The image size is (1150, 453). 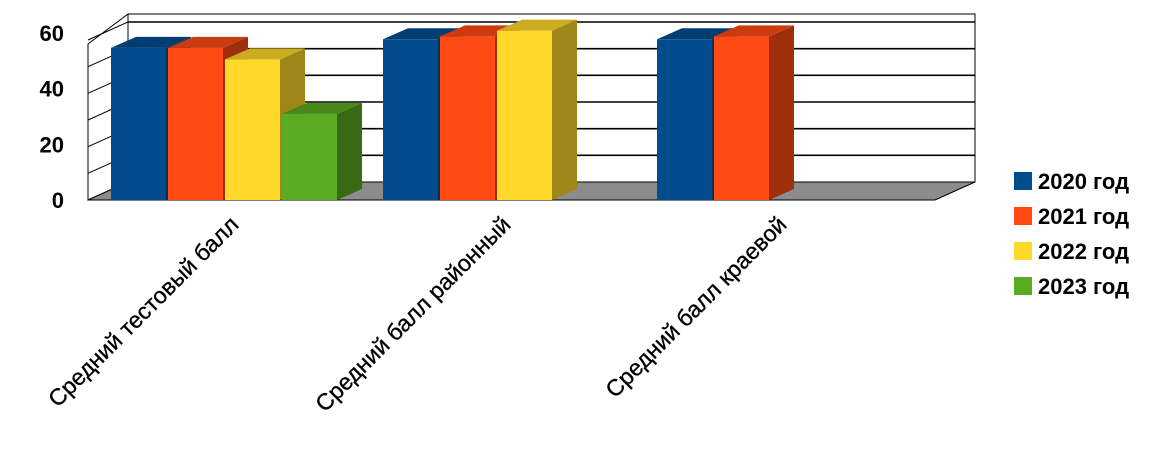 I want to click on legend-item: 2021 год, so click(x=1071, y=216).